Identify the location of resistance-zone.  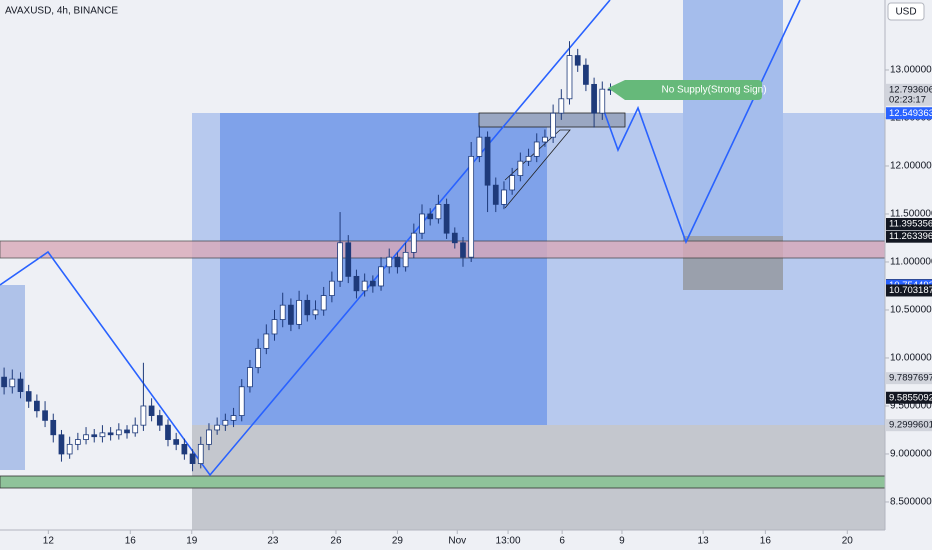
(443, 249).